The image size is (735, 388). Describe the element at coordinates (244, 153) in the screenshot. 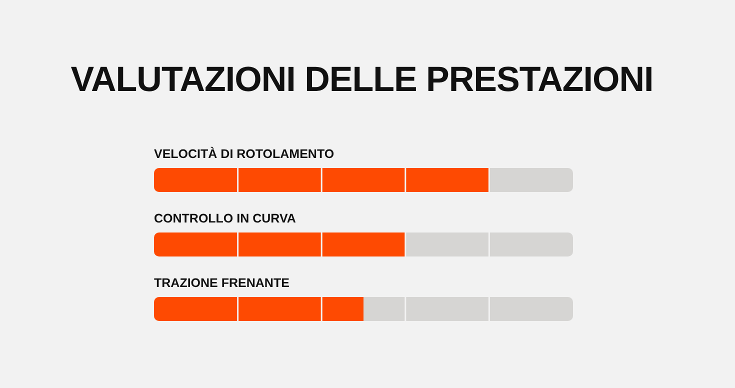

I see `y-tick-label: VELOCITÀ DI ROTOLAMENTO` at that location.